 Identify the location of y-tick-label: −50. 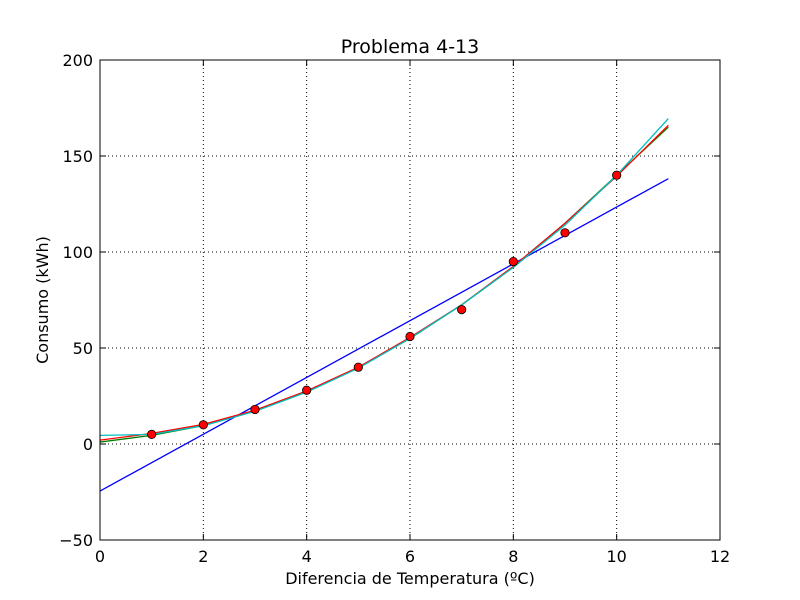
(76, 540).